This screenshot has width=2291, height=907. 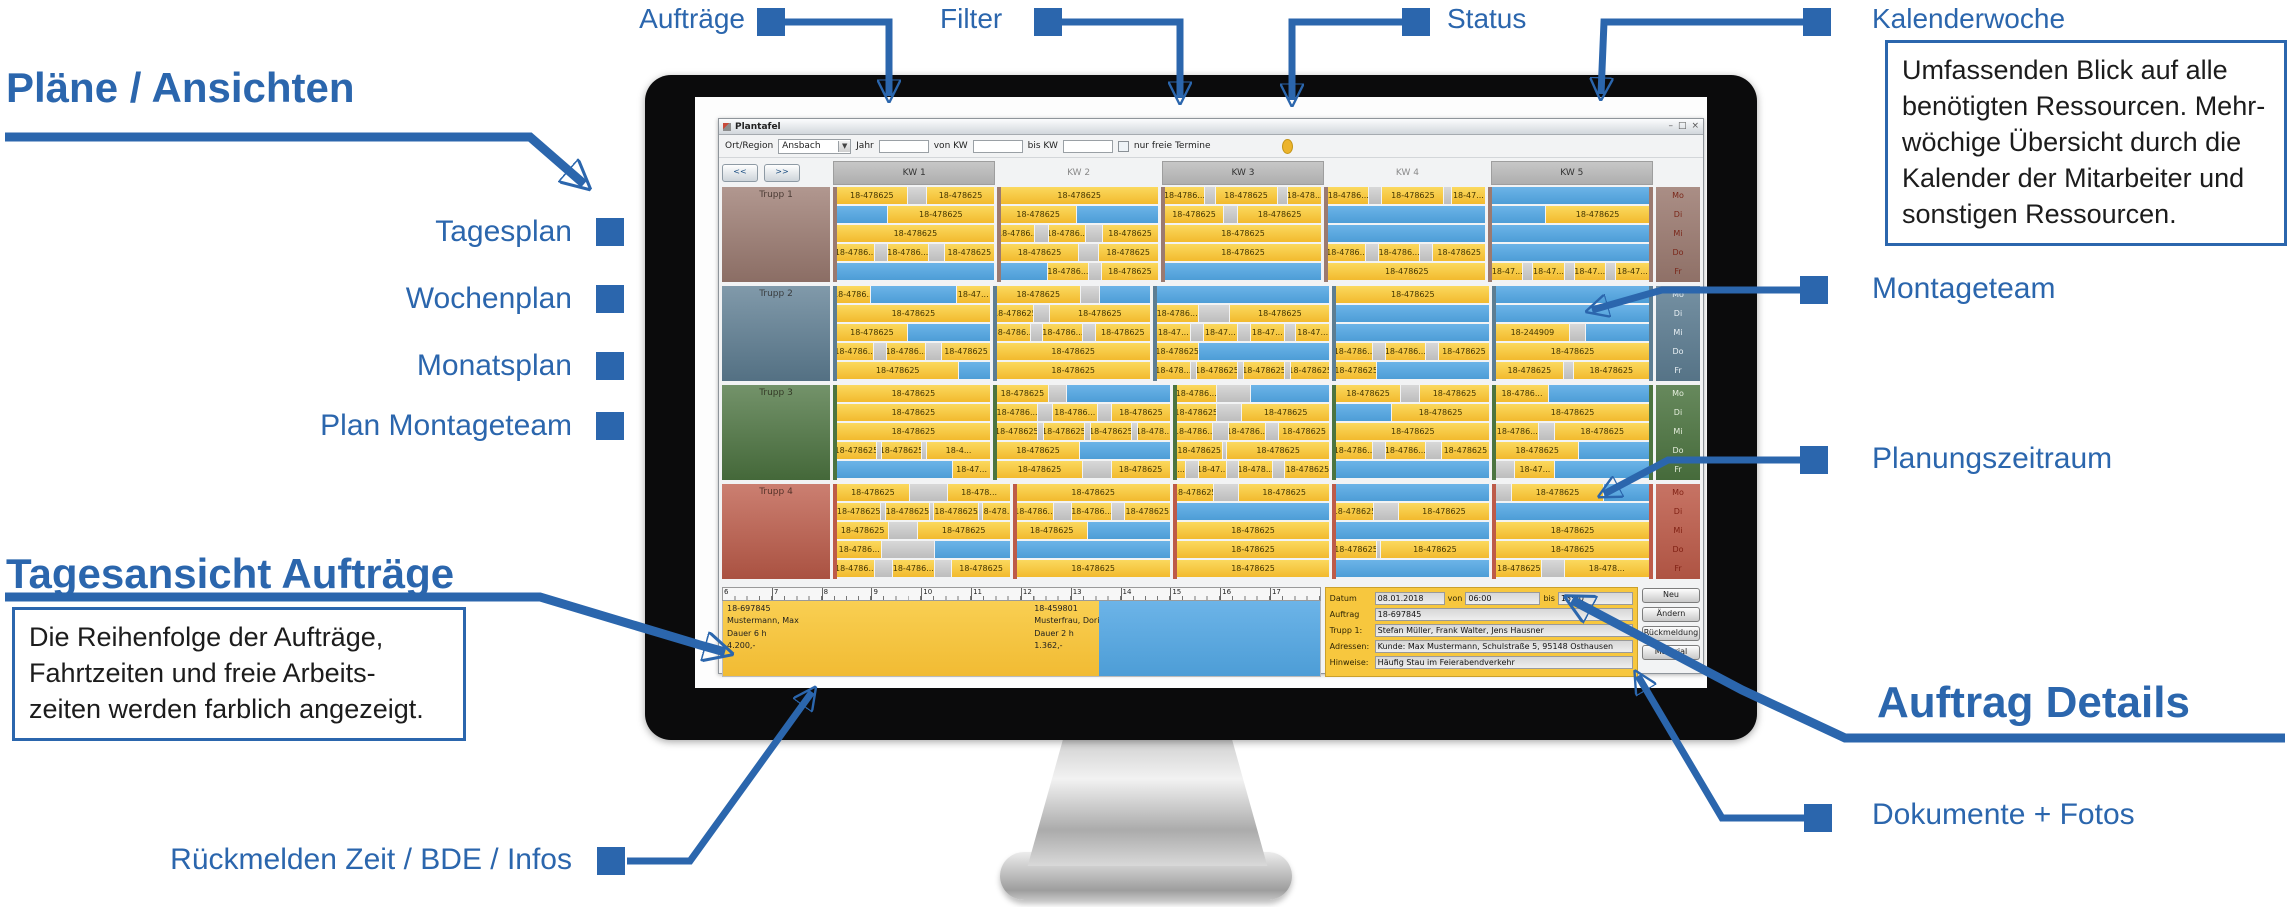 I want to click on detail-field: 06:00, so click(x=1503, y=598).